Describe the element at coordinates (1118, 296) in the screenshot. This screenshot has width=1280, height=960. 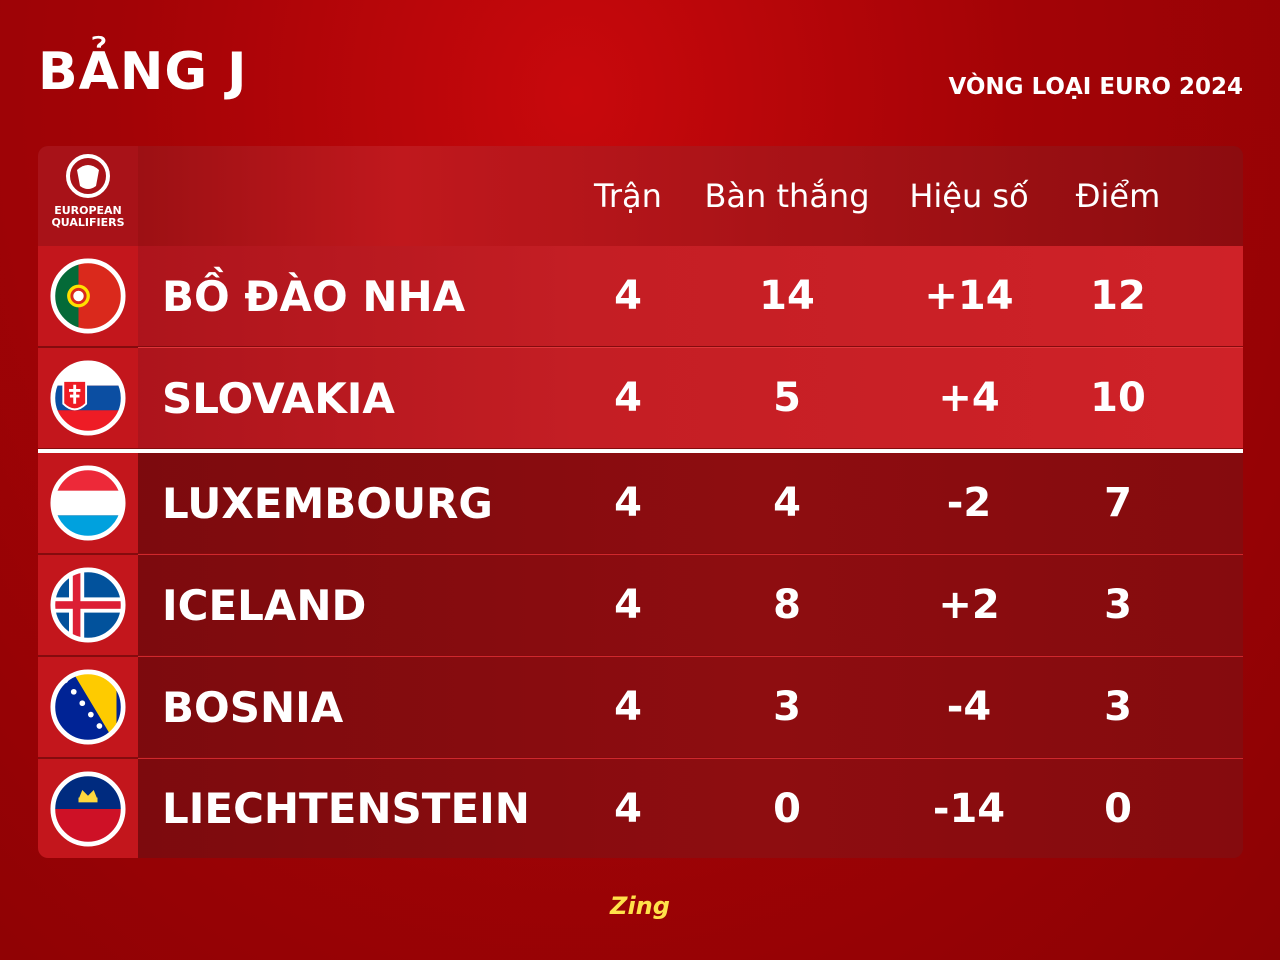
I see `stat: 12` at that location.